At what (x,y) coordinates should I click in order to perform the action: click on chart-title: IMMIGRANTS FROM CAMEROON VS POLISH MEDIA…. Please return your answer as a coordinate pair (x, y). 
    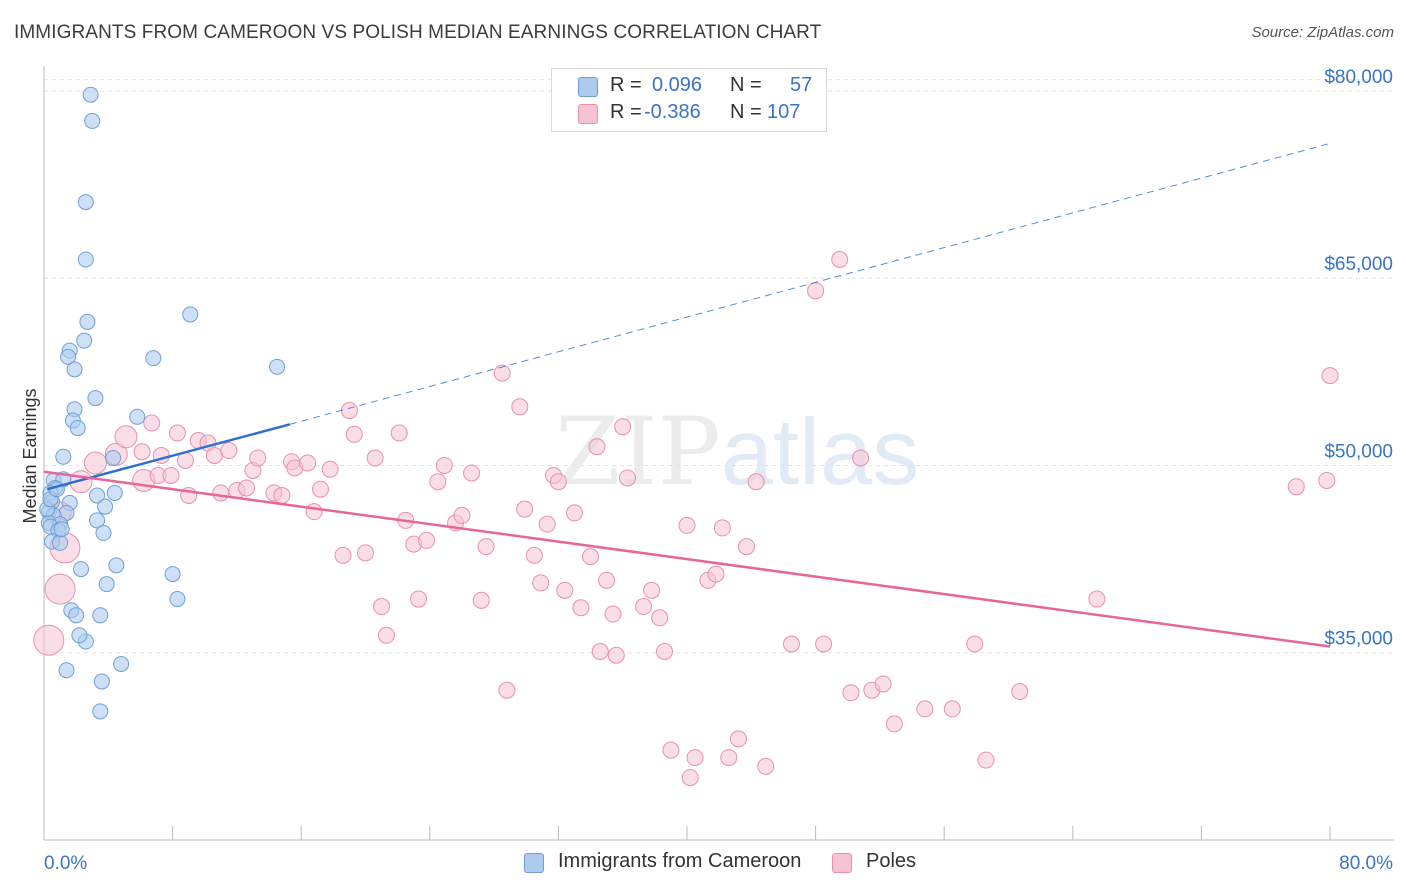
    Looking at the image, I should click on (418, 32).